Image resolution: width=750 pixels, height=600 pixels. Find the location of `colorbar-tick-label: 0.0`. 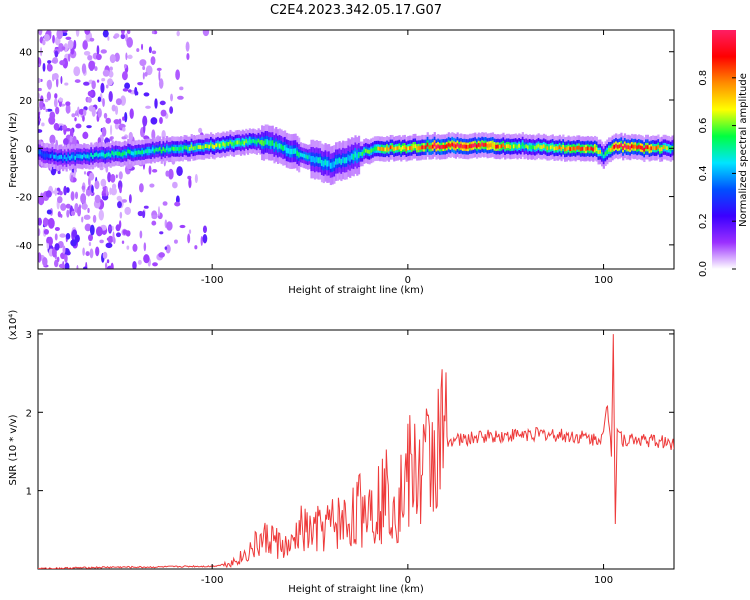

colorbar-tick-label: 0.0 is located at coordinates (703, 269).